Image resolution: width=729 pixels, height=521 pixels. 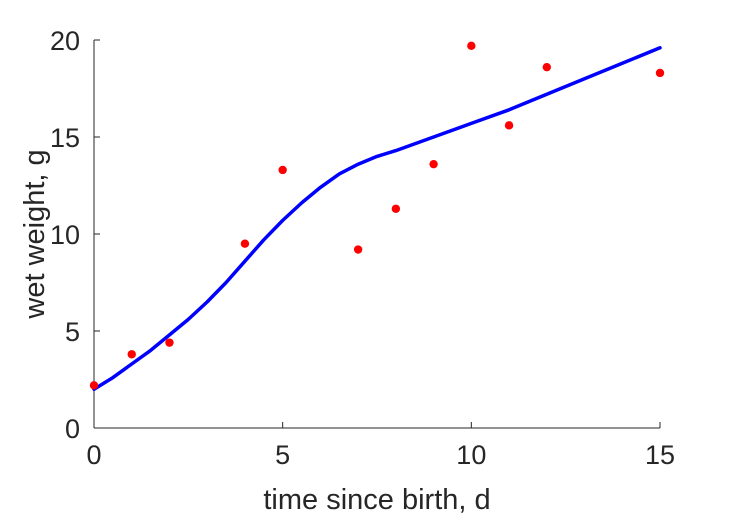 I want to click on y-tick-label: 15, so click(x=65, y=138).